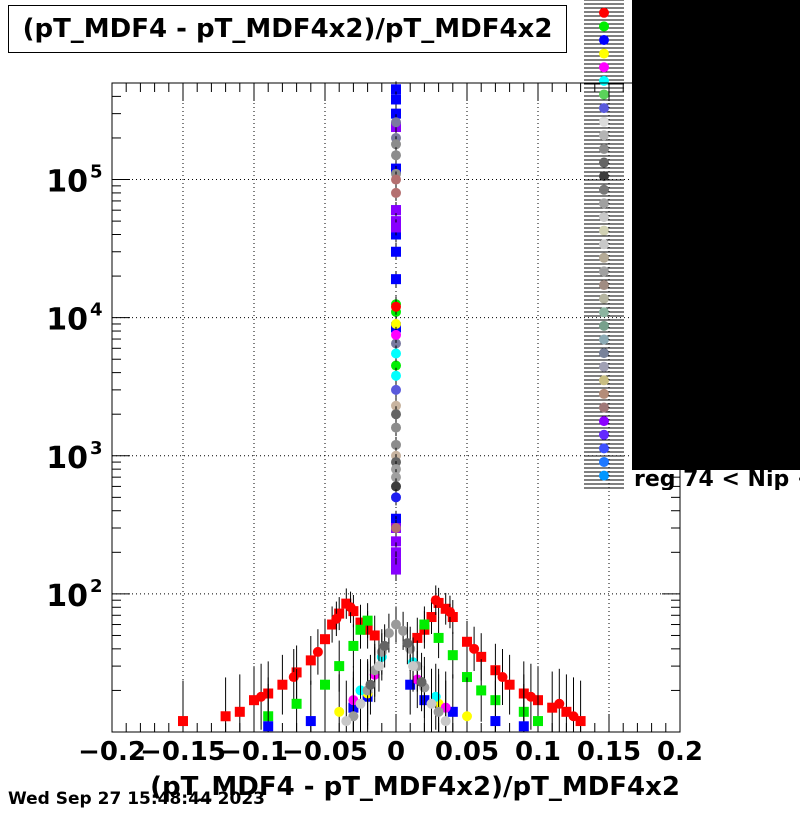 The image size is (800, 814). I want to click on x-tick-label: 0.05, so click(467, 752).